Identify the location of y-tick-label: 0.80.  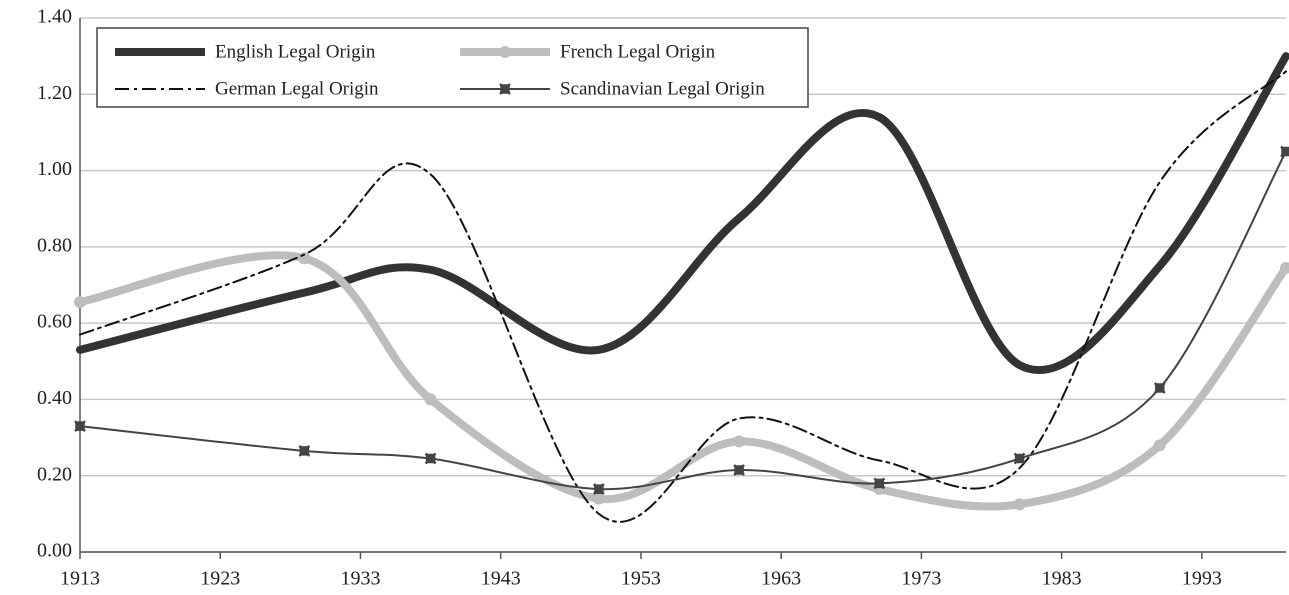
(54, 245).